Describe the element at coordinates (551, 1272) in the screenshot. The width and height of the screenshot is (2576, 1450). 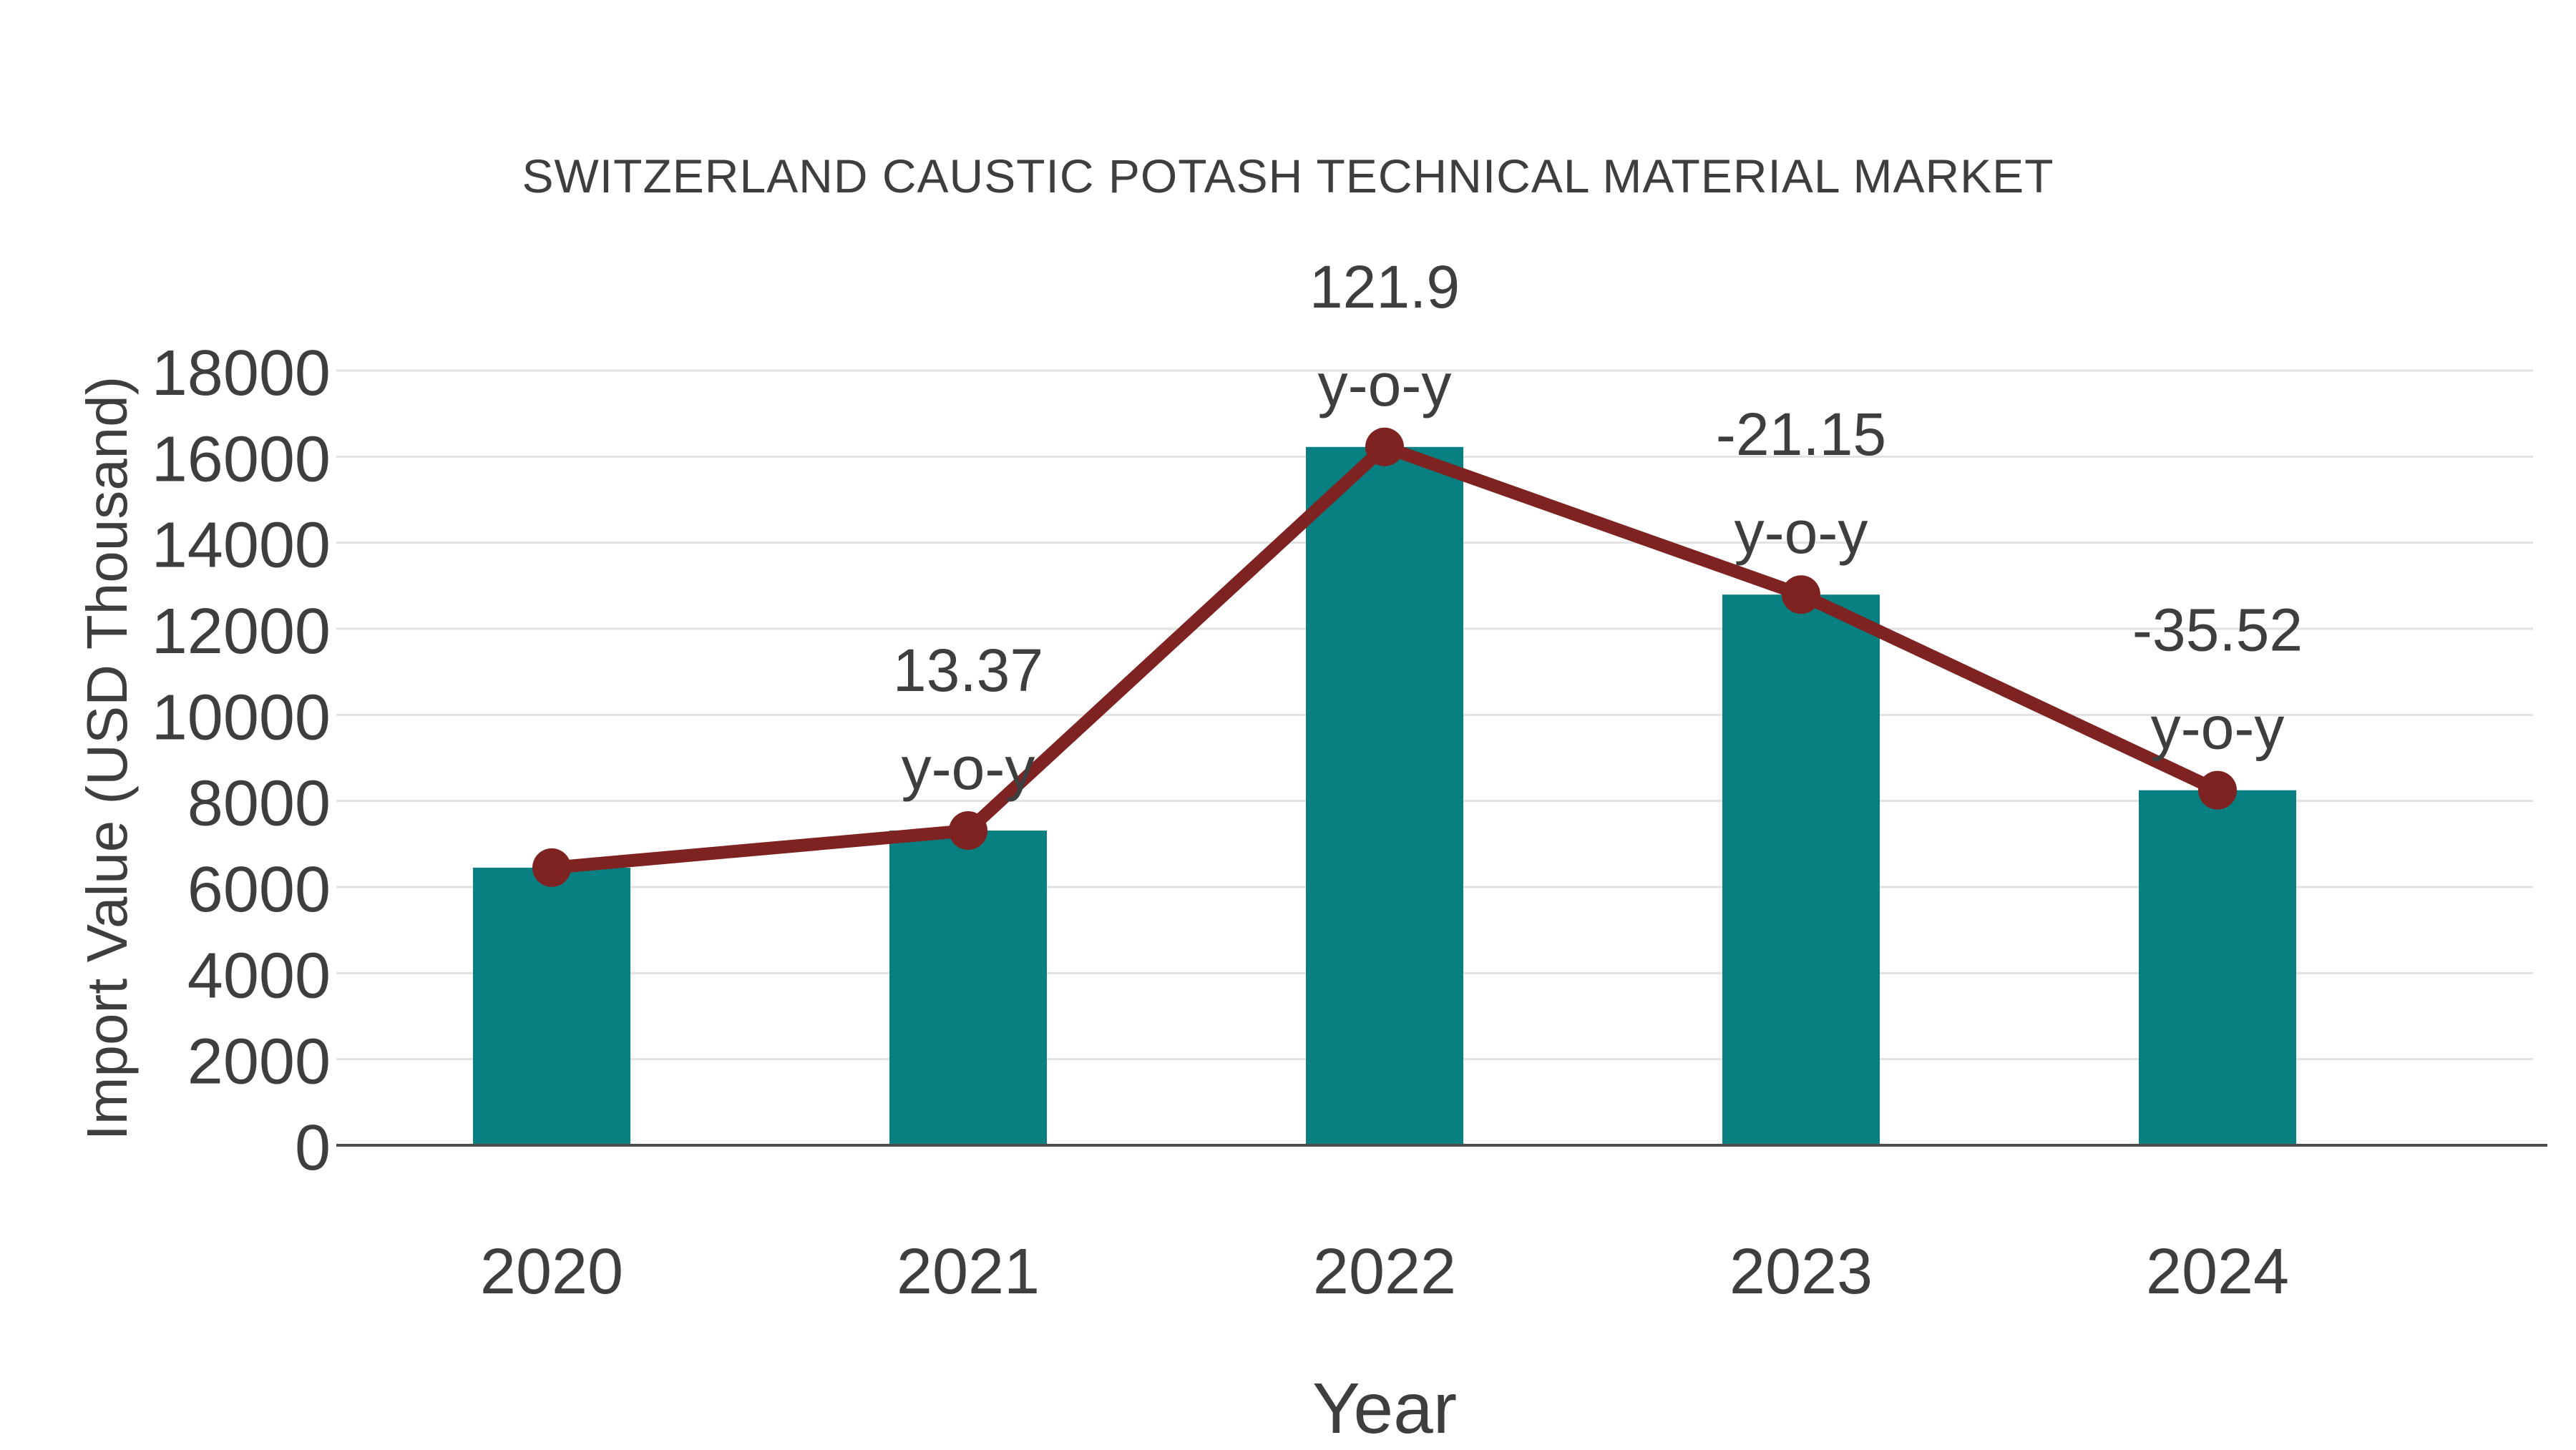
I see `x-tick-label: 2020` at that location.